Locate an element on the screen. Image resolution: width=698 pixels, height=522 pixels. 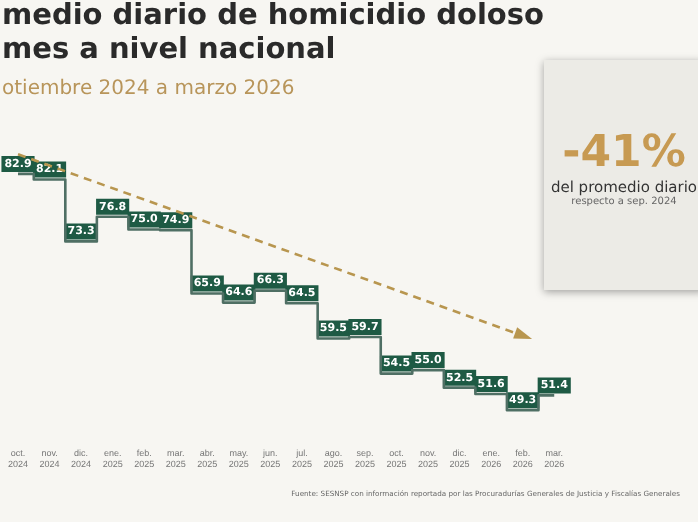
chart-title: medio diario de homicidio doloso mes a nivel nacional is located at coordinates (273, 34).